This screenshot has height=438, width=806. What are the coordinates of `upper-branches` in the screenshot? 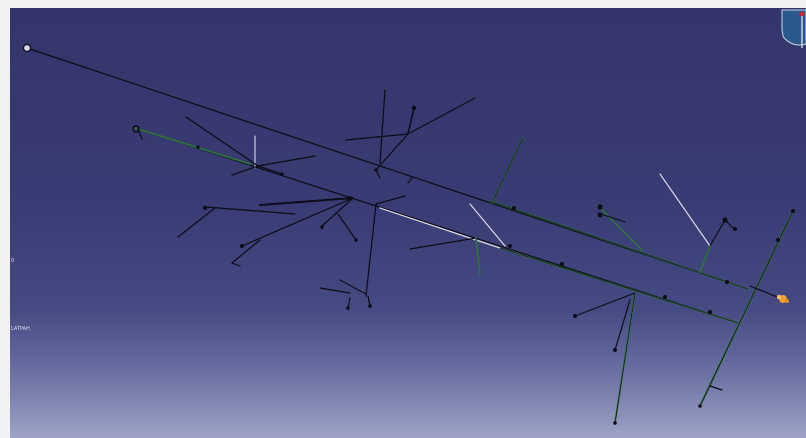 It's located at (365, 136).